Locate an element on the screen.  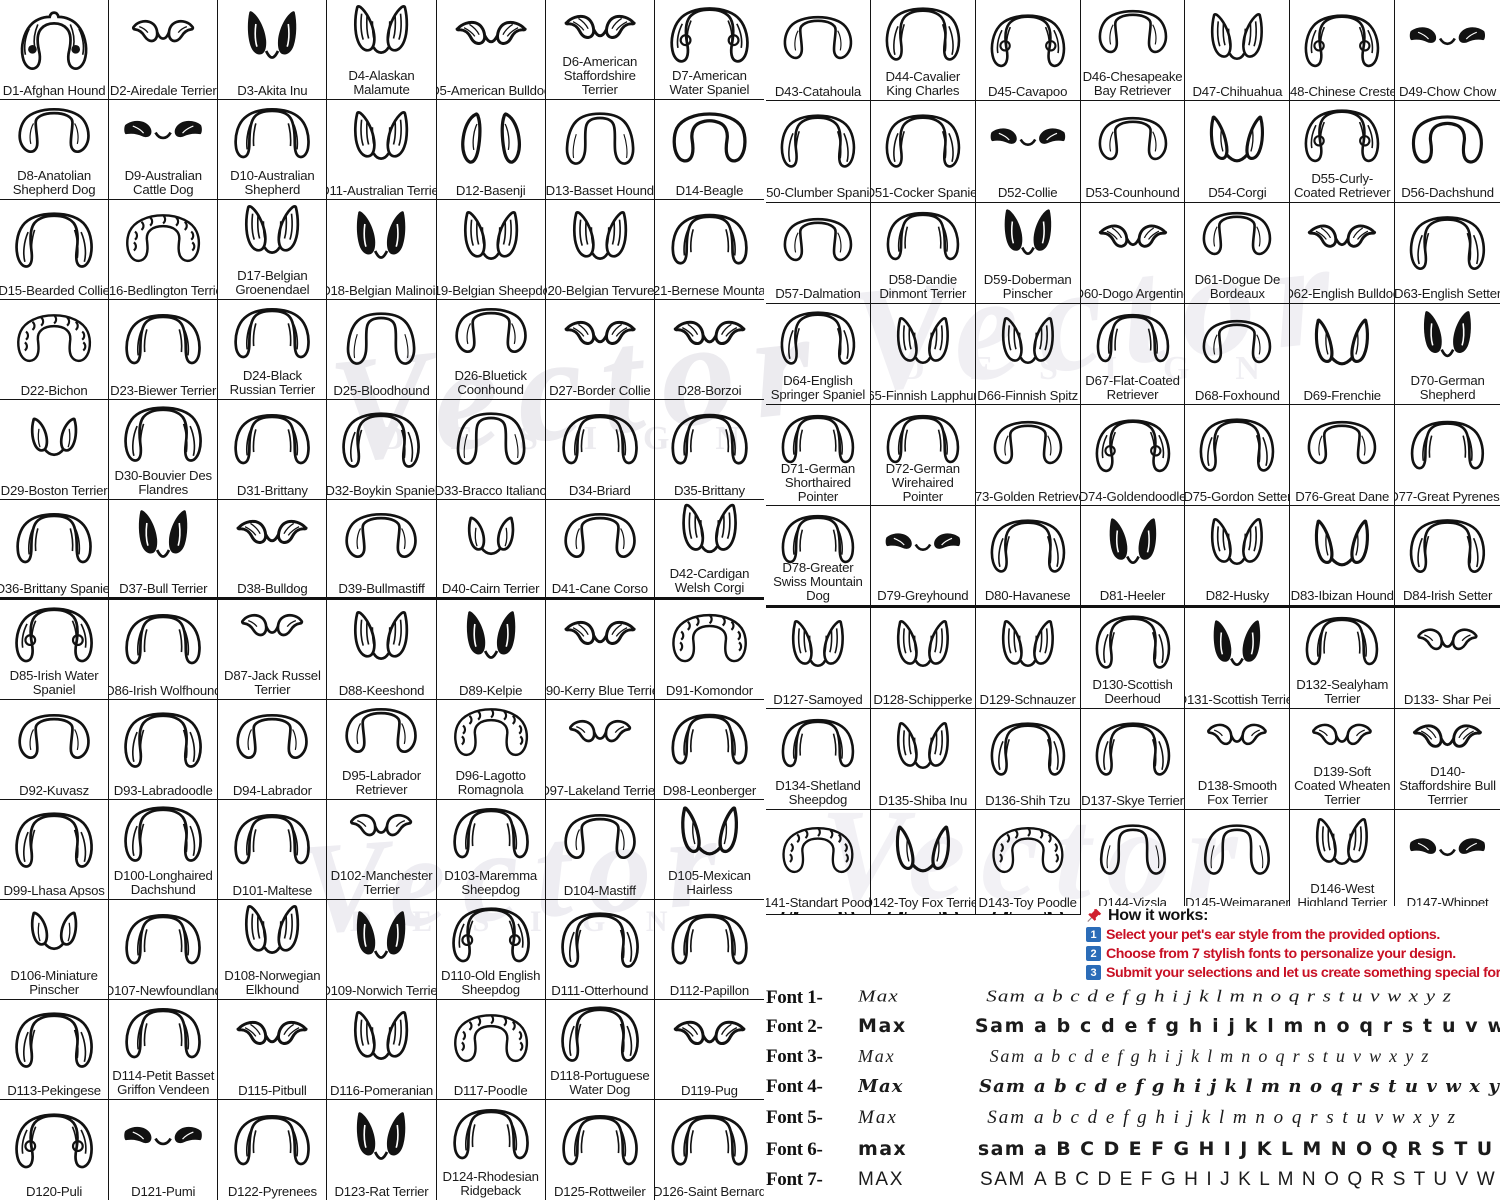
ear-style-cell: D42-Cardigan Welsh Corgi is located at coordinates (709, 550).